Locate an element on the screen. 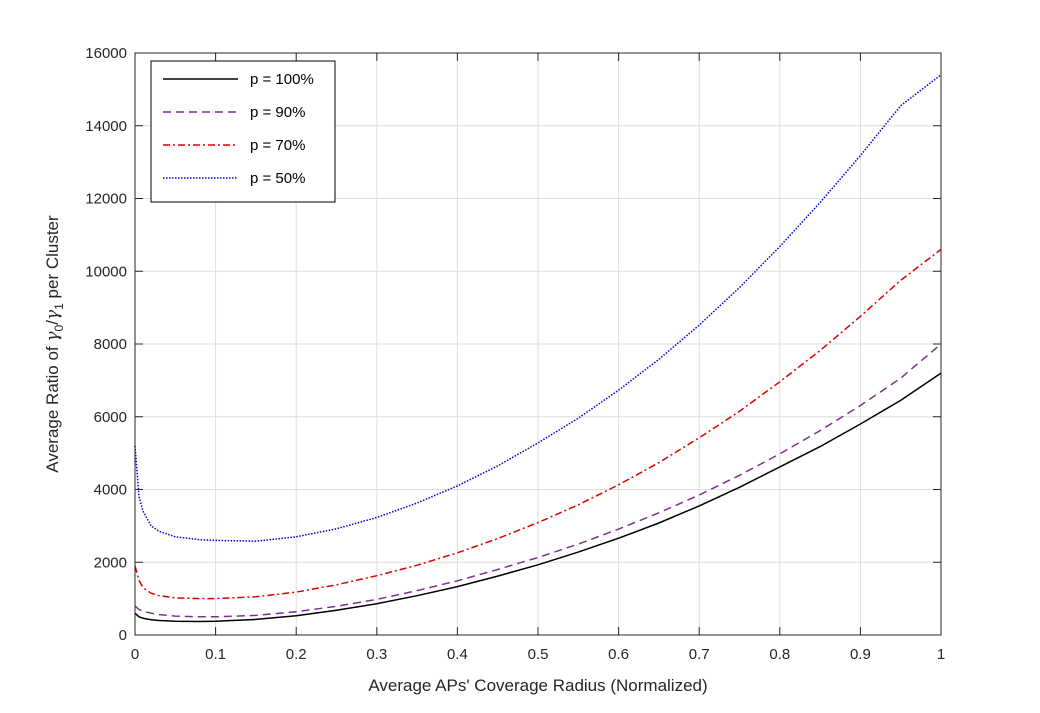 The height and width of the screenshot is (713, 1040). y-tick-label: 12000 is located at coordinates (106, 199).